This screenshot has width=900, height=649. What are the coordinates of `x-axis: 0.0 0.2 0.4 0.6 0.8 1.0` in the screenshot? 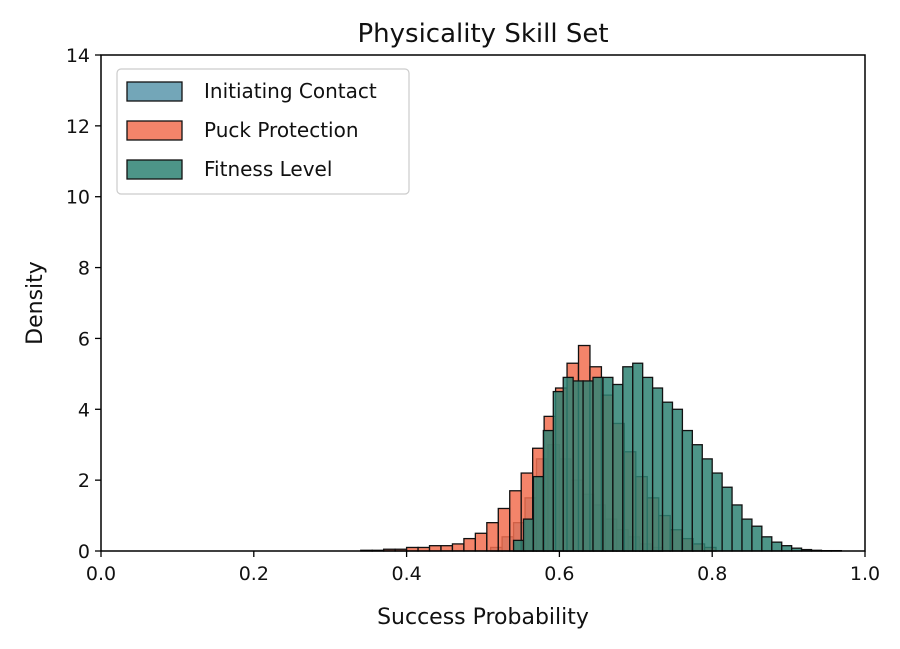 It's located at (483, 568).